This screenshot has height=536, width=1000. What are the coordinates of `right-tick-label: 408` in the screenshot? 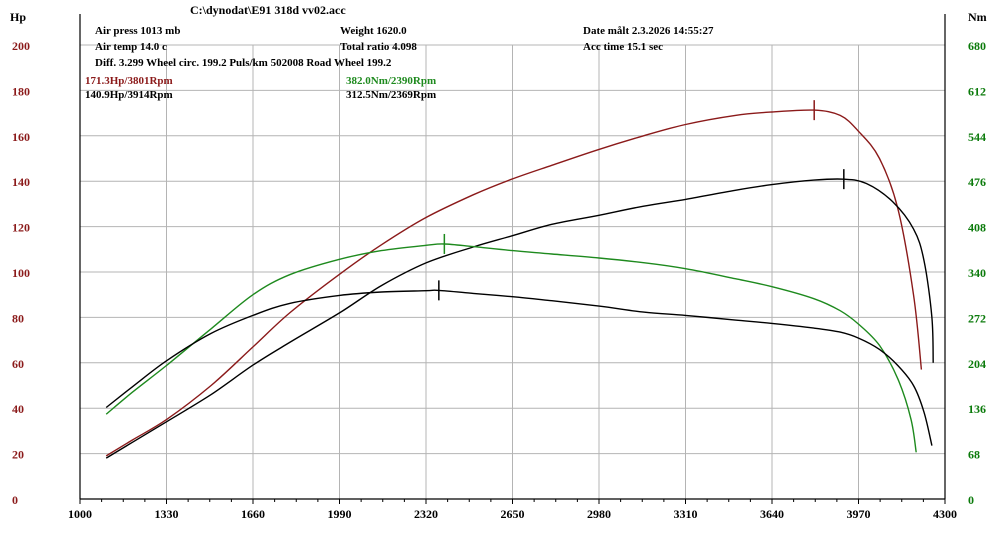 It's located at (977, 228).